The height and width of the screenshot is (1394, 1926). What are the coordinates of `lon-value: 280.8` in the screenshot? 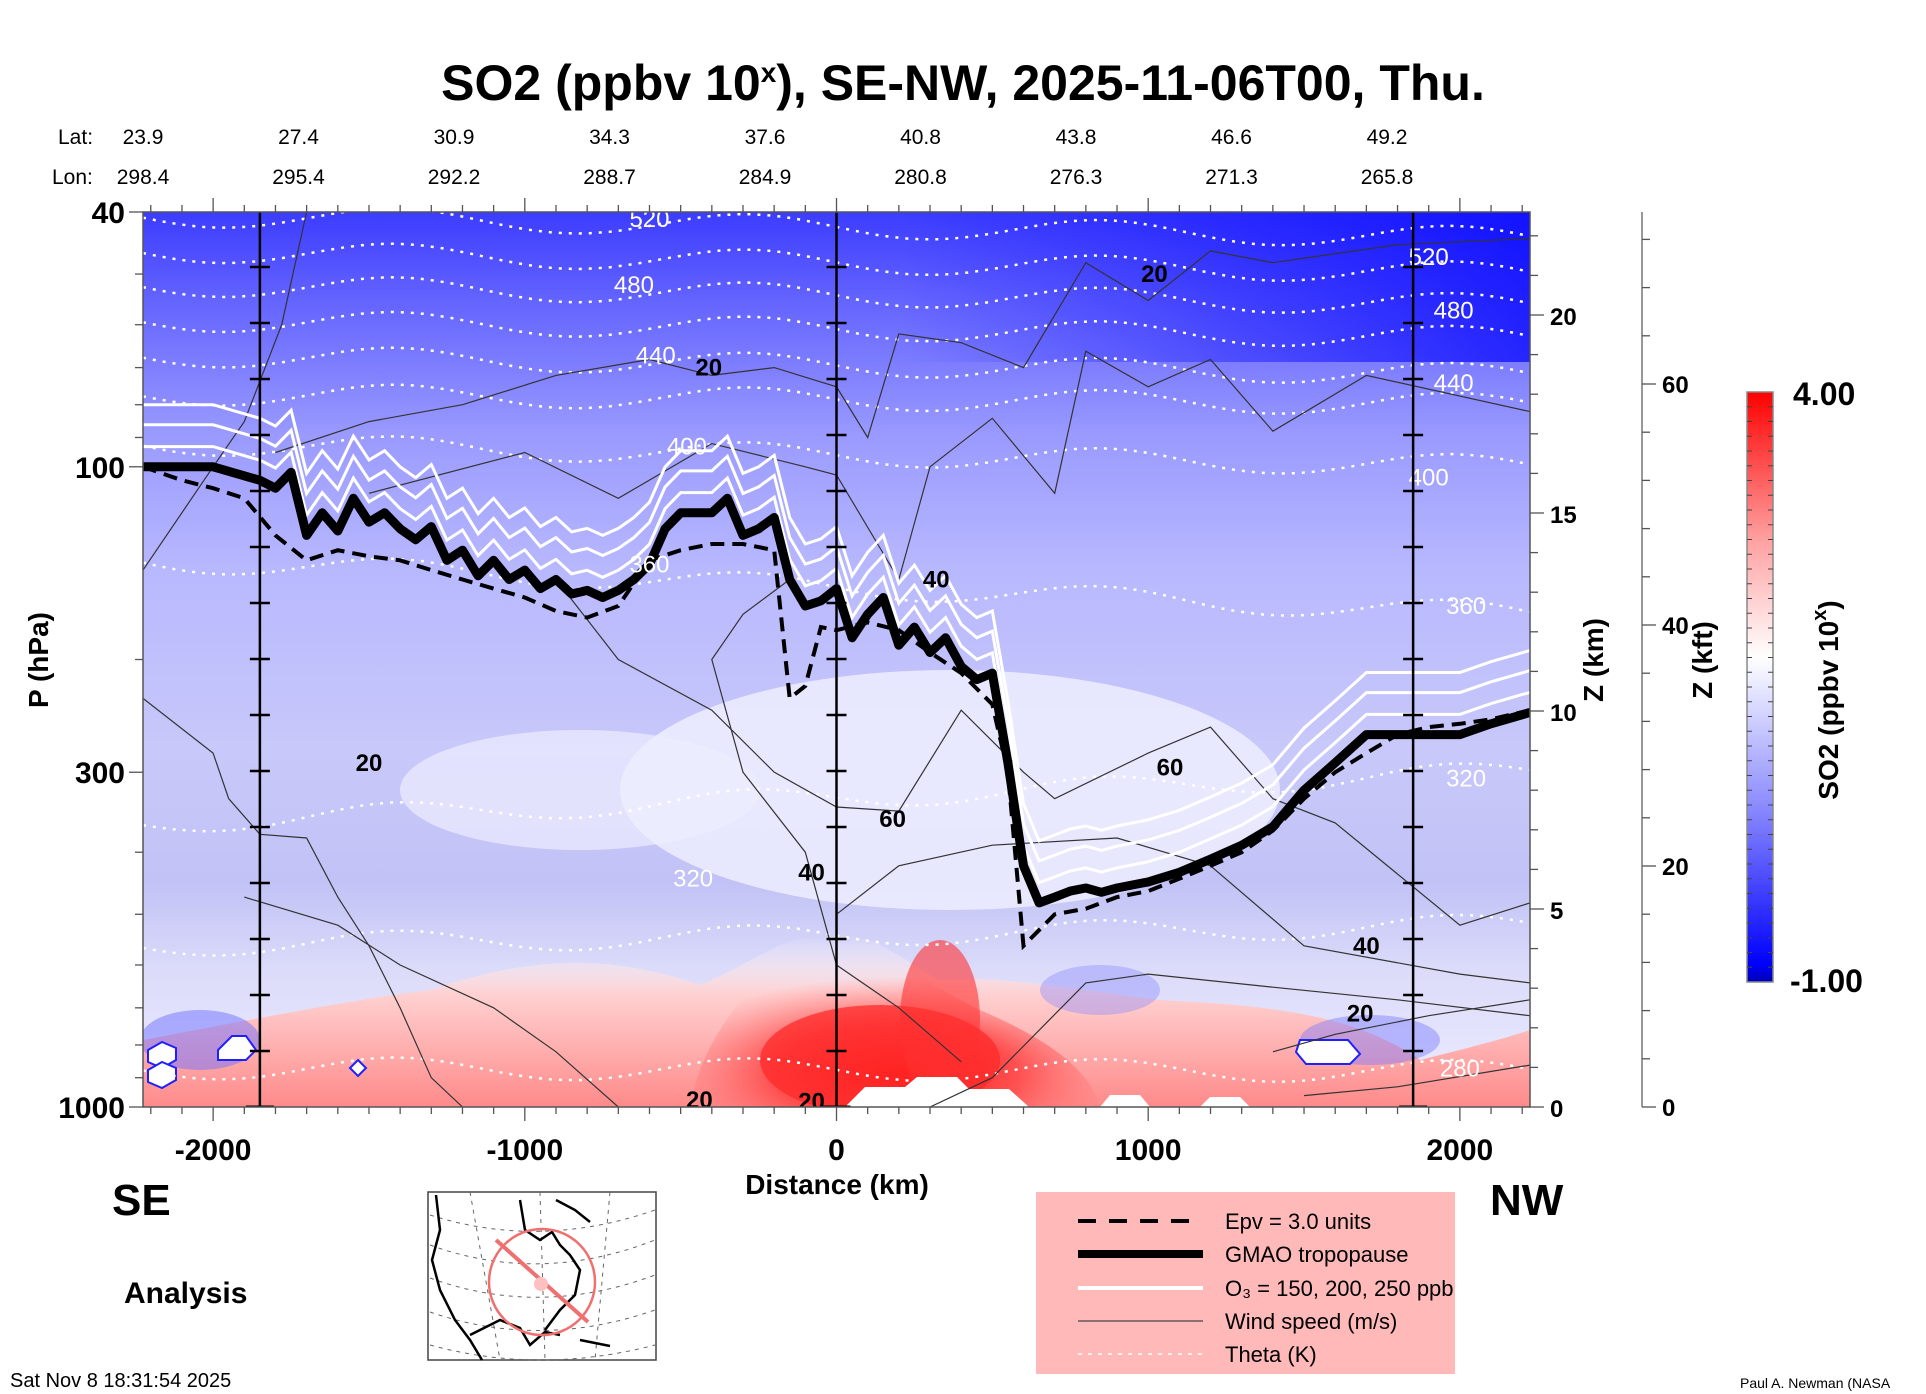 It's located at (920, 177).